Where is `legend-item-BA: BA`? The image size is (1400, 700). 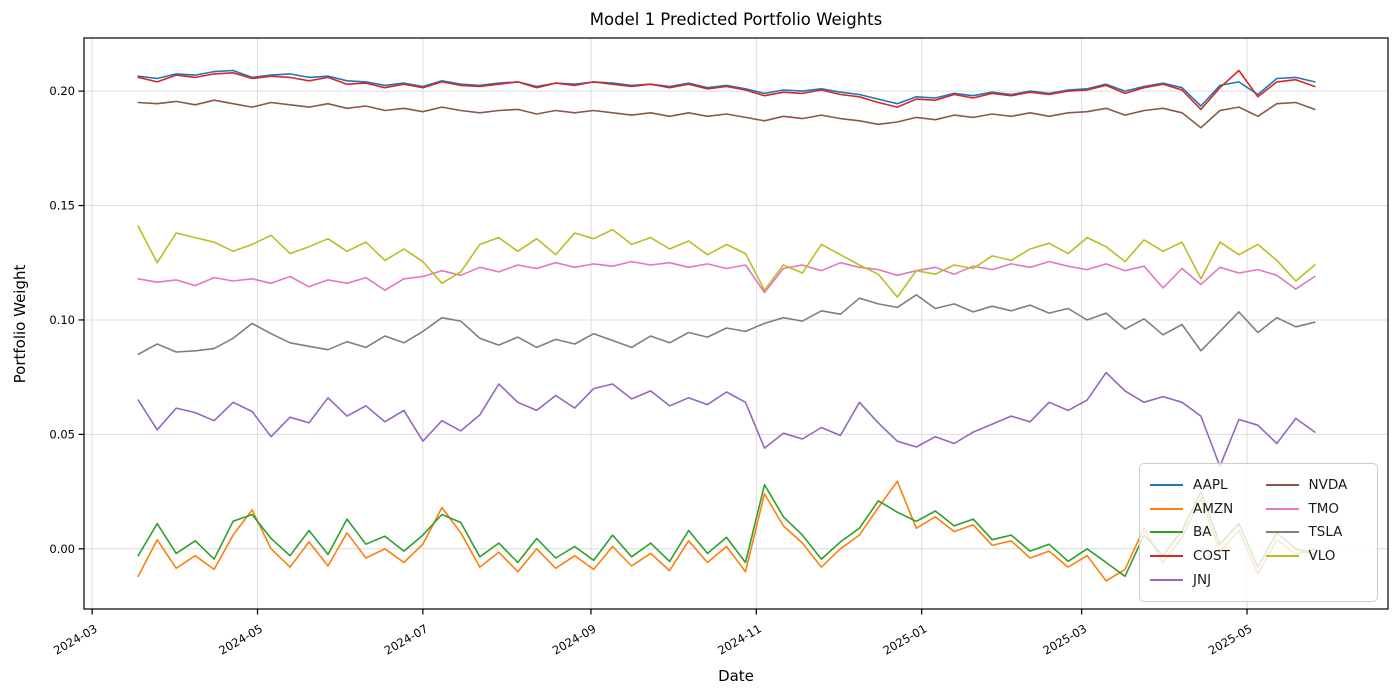 legend-item-BA: BA is located at coordinates (1201, 533).